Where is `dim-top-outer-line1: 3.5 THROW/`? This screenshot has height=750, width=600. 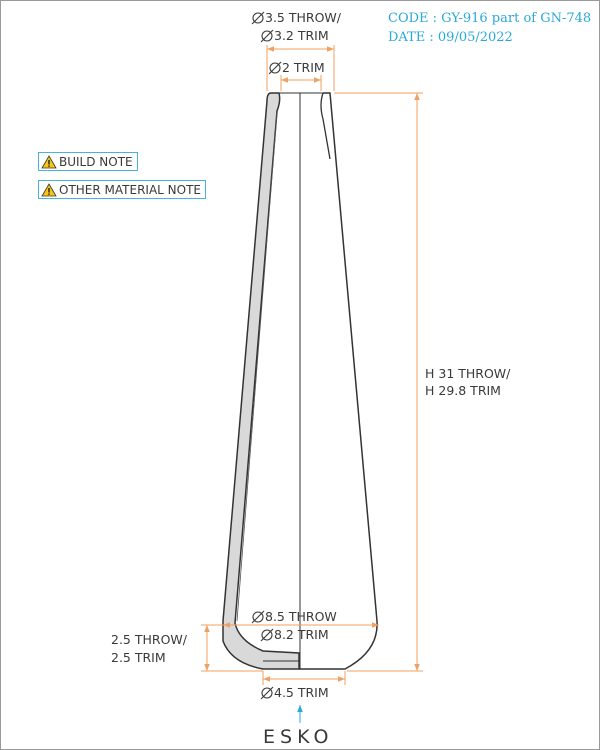 dim-top-outer-line1: 3.5 THROW/ is located at coordinates (303, 17).